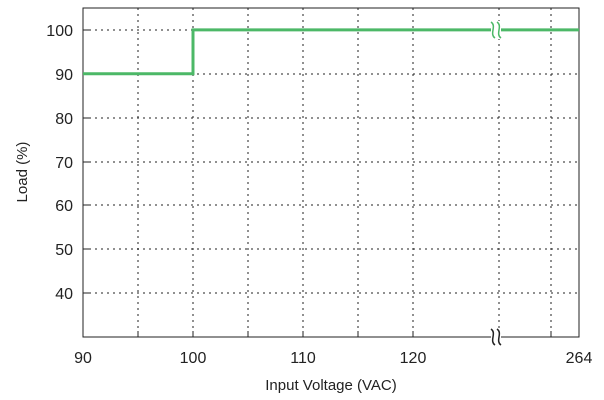 The height and width of the screenshot is (400, 604). What do you see at coordinates (496, 337) in the screenshot?
I see `x-axis-break-mark` at bounding box center [496, 337].